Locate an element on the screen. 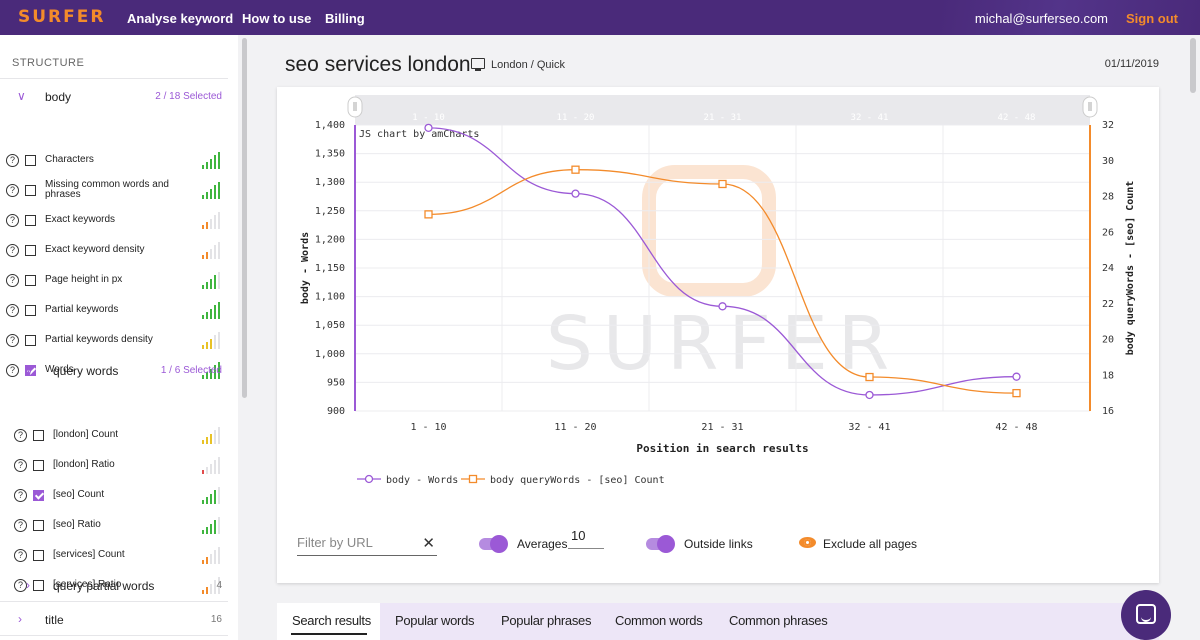 The height and width of the screenshot is (640, 1200). group-query-partial-words: › query partial words 4 is located at coordinates (114, 585).